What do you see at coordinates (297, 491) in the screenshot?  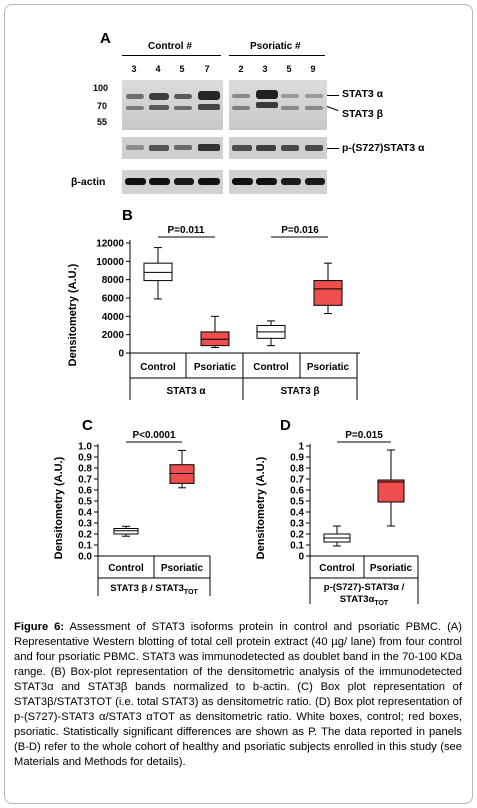 I see `chart-d-ytick-label: 0.6` at bounding box center [297, 491].